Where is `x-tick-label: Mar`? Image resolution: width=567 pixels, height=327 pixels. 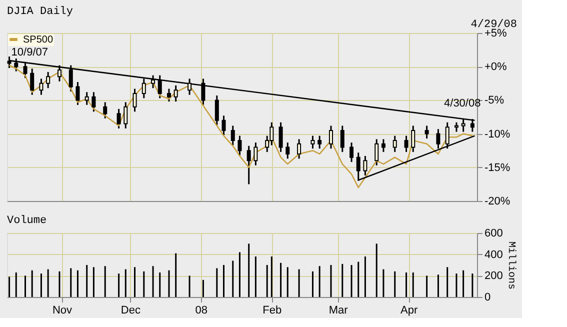
x-tick-label: Mar is located at coordinates (338, 310).